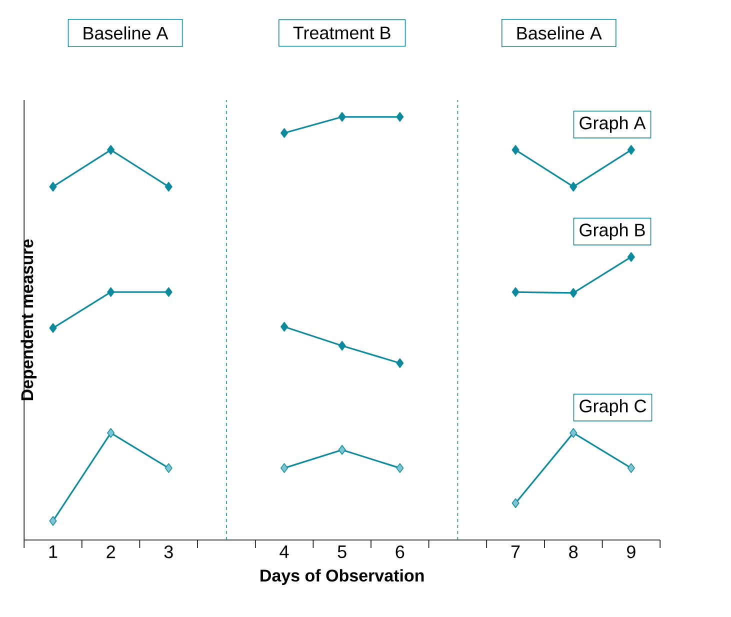  I want to click on series-label: Graph C, so click(613, 407).